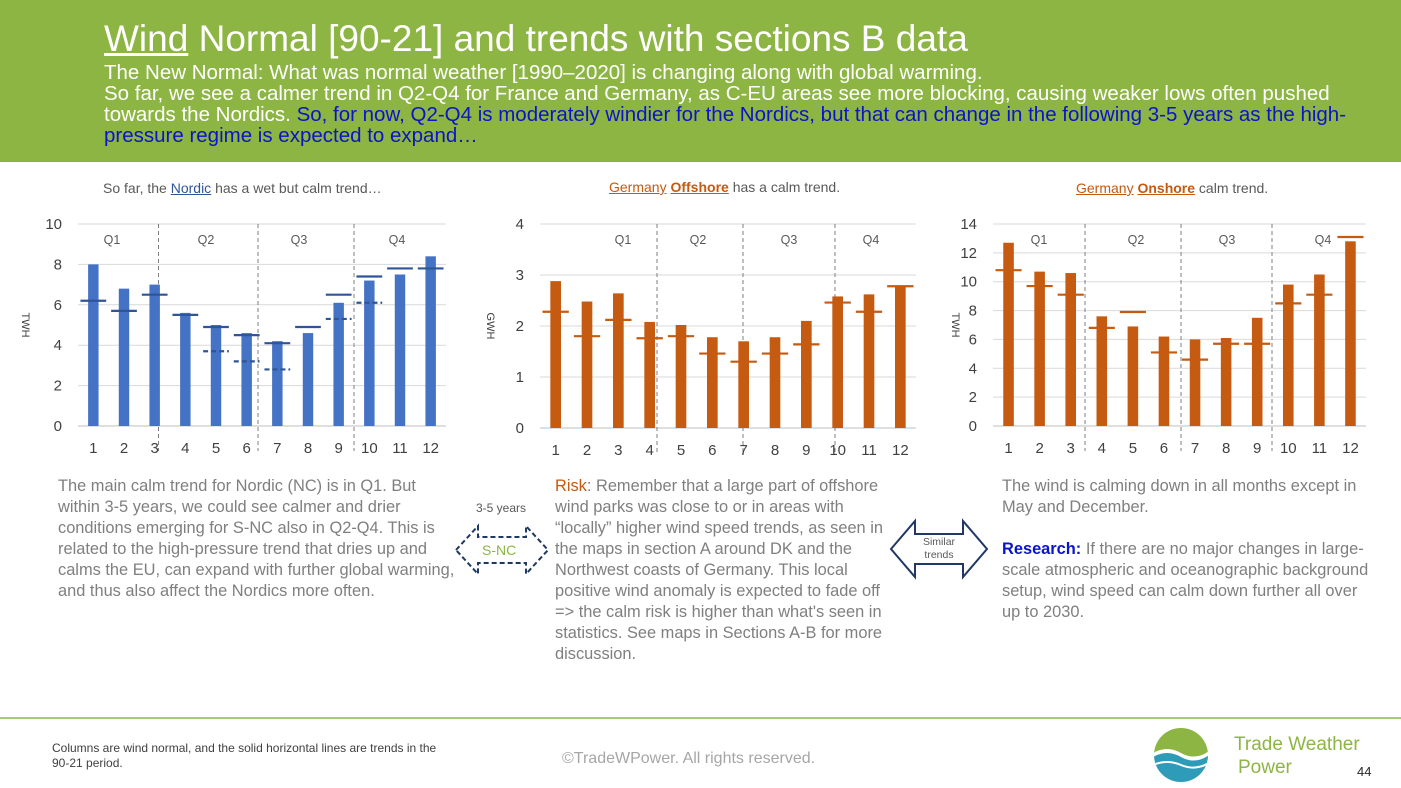 The width and height of the screenshot is (1401, 788). What do you see at coordinates (520, 326) in the screenshot?
I see `offshore-y-tick-label: 2` at bounding box center [520, 326].